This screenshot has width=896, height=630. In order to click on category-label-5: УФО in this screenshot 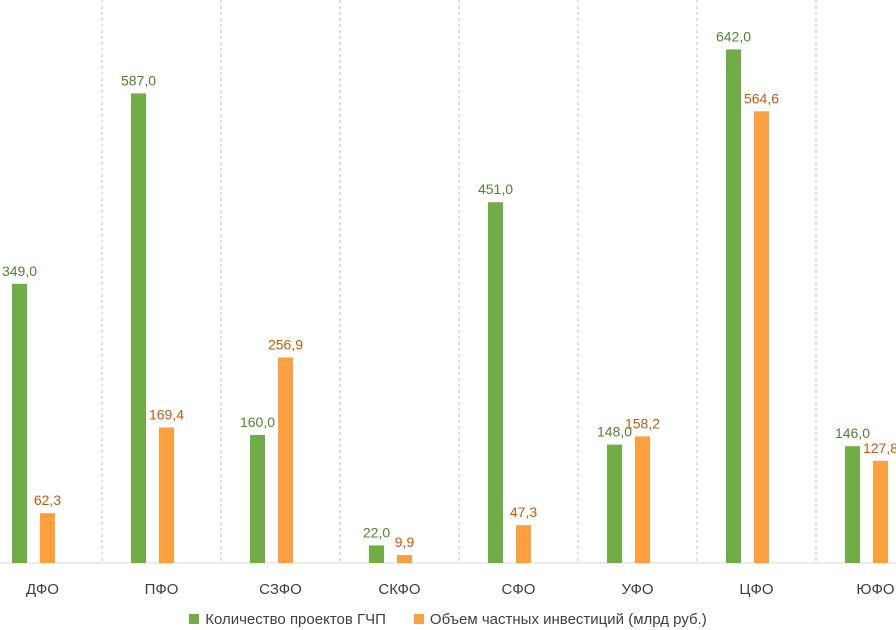, I will do `click(637, 589)`.